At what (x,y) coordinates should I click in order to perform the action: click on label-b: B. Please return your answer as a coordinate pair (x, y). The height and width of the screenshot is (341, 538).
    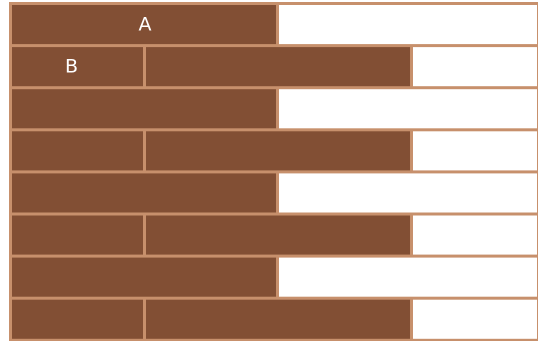
    Looking at the image, I should click on (71, 67).